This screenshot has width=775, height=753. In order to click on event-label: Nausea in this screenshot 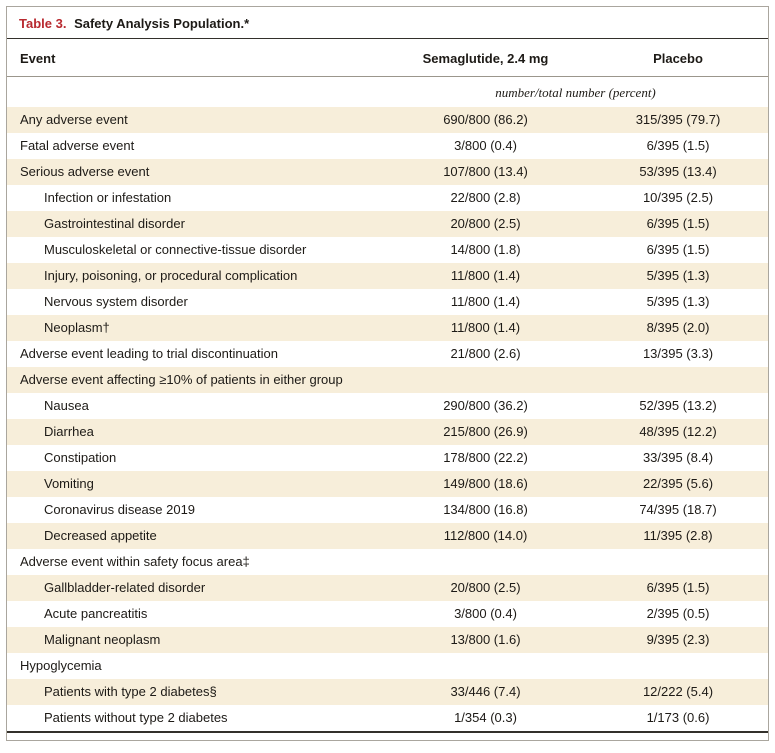, I will do `click(66, 405)`.